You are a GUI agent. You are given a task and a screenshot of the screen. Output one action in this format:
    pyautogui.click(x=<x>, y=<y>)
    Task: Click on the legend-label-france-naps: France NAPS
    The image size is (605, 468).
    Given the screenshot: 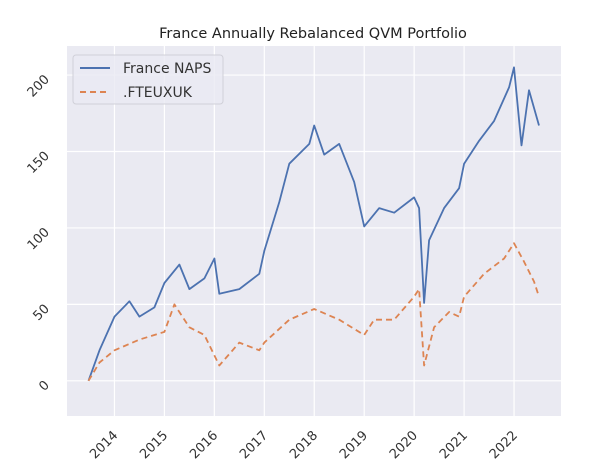 What is the action you would take?
    pyautogui.click(x=167, y=69)
    